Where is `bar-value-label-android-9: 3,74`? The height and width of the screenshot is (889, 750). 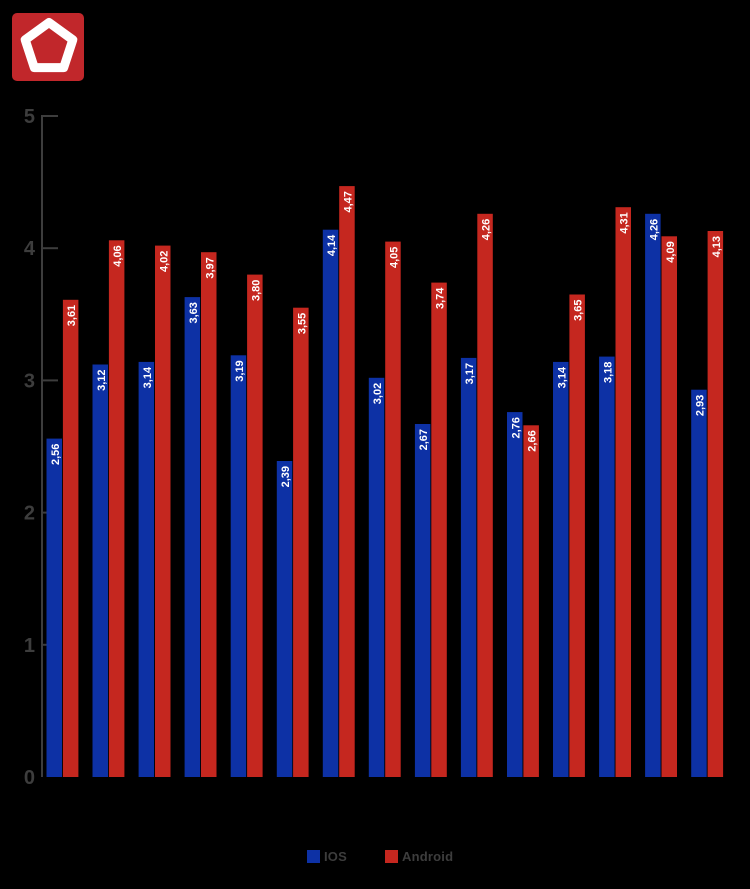
bar-value-label-android-9: 3,74 is located at coordinates (441, 298).